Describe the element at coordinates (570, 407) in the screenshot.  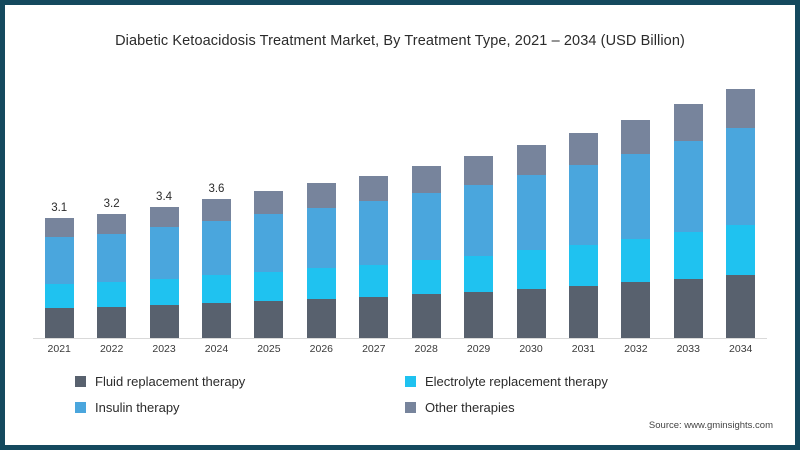
I see `legend-item-other: Other therapies` at that location.